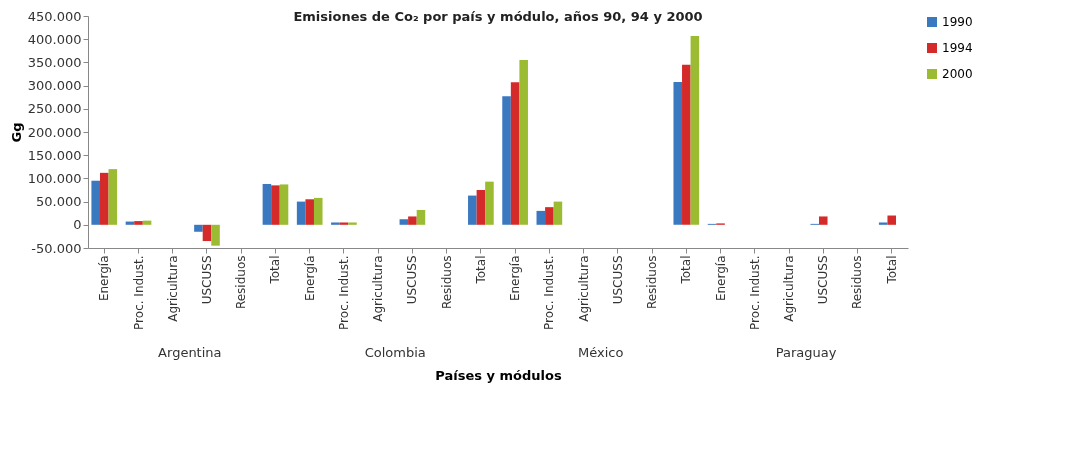  I want to click on y-tick-label: 250.000, so click(54, 109).